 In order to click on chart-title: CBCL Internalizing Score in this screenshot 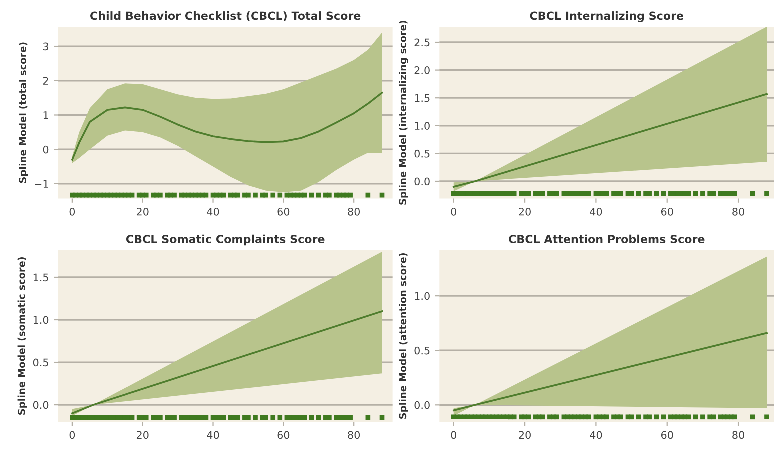, I will do `click(607, 17)`.